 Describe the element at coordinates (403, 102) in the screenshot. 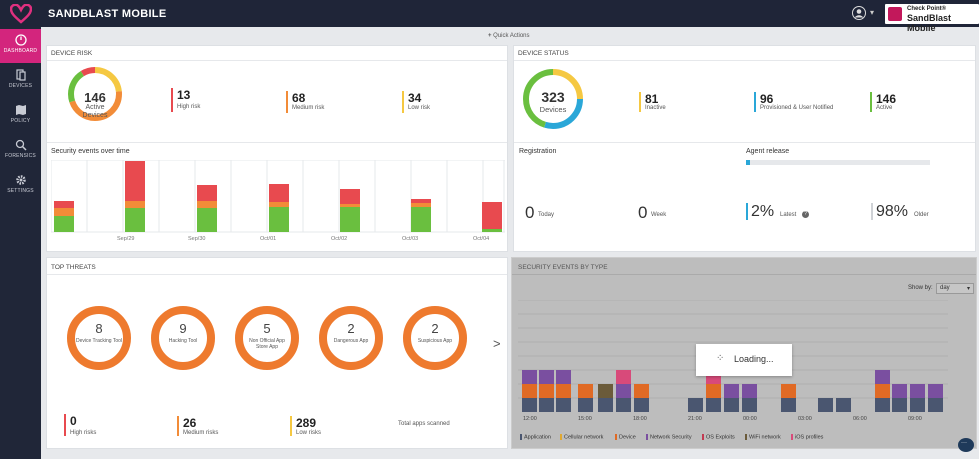

I see `low-risk-bar` at that location.